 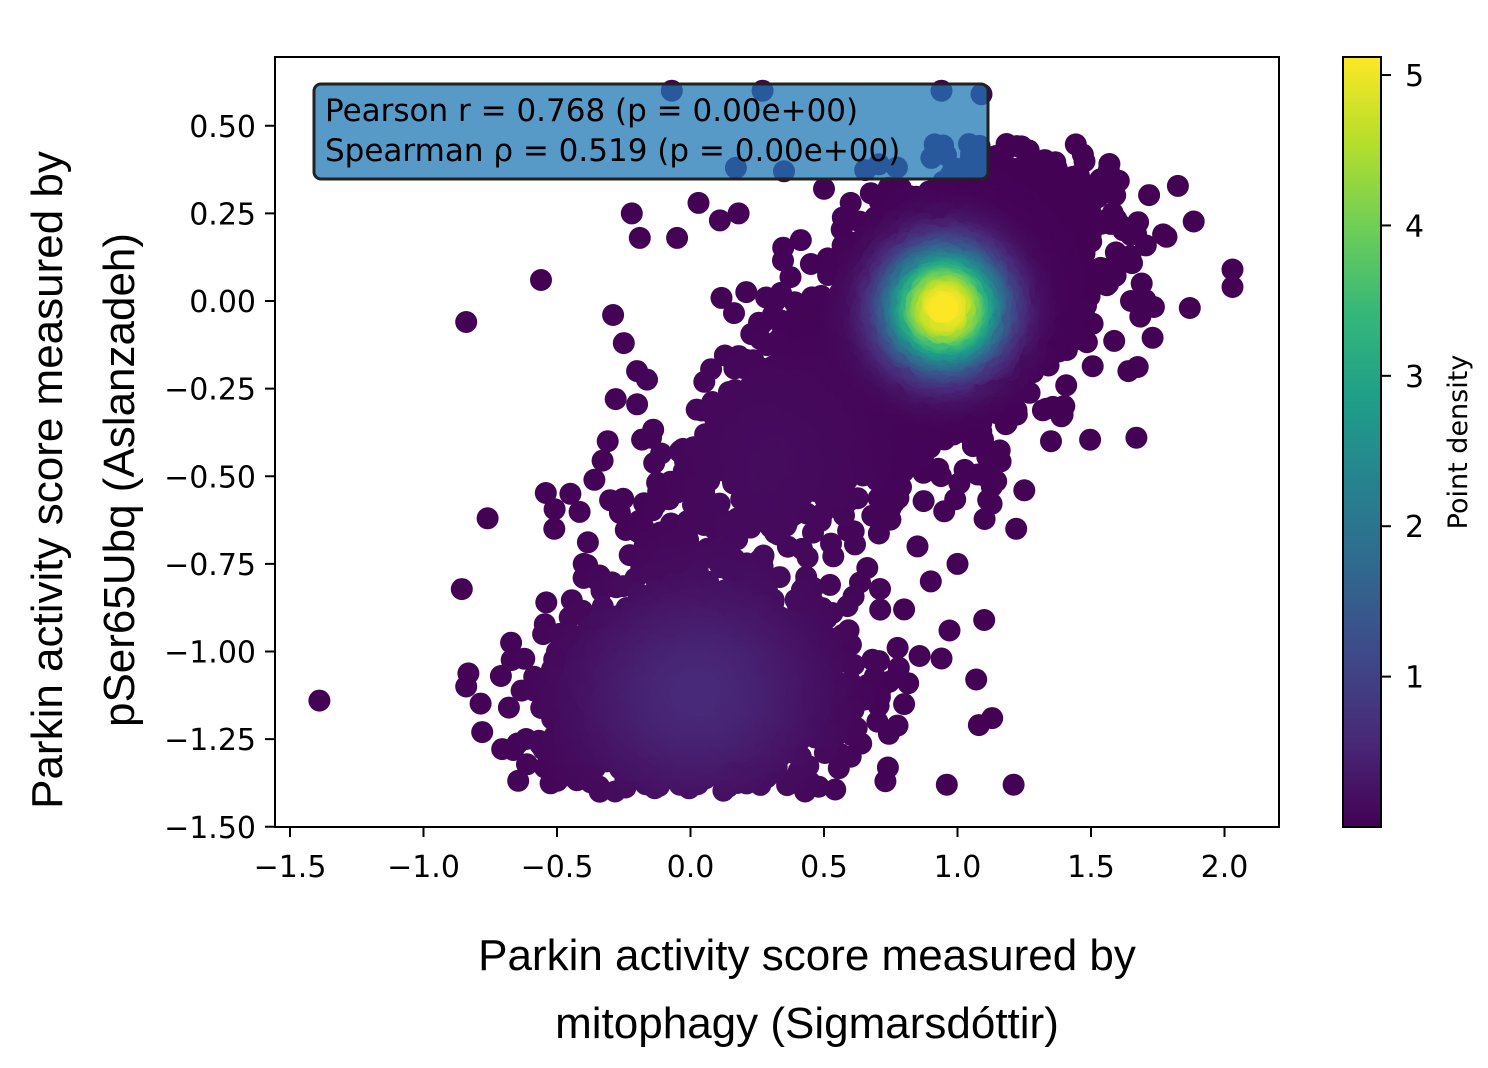 I want to click on colorbar-tick-label: 4, so click(x=1414, y=226).